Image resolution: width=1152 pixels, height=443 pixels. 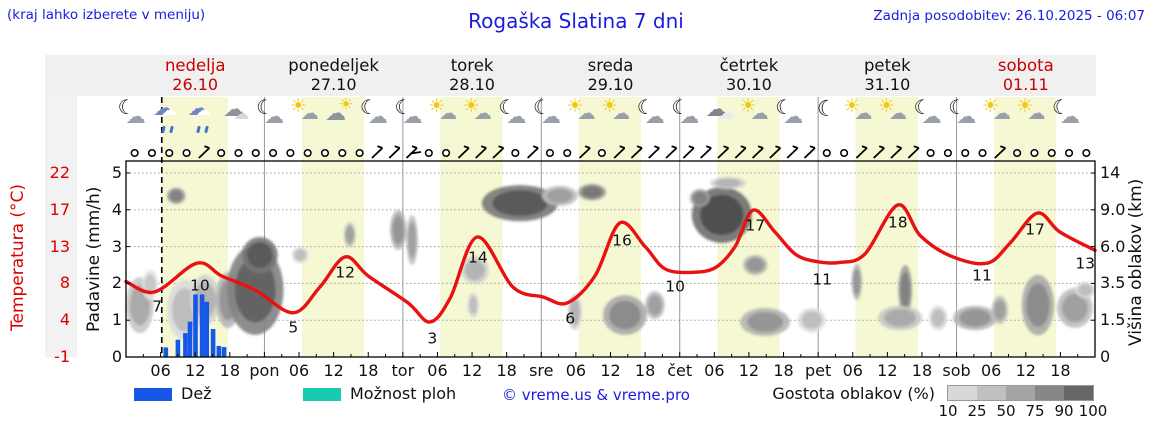 I want to click on temperature-label: 11, so click(x=982, y=275).